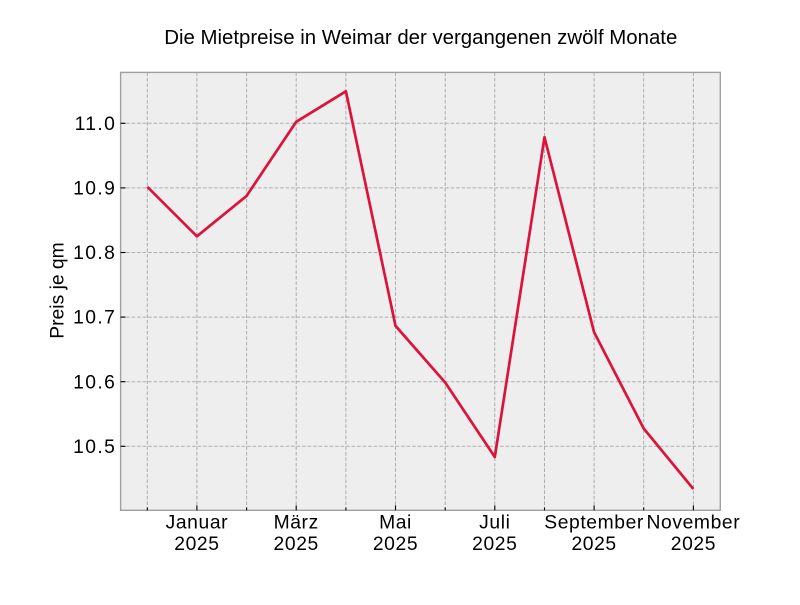  Describe the element at coordinates (96, 124) in the screenshot. I see `svg-text: 11.0` at that location.